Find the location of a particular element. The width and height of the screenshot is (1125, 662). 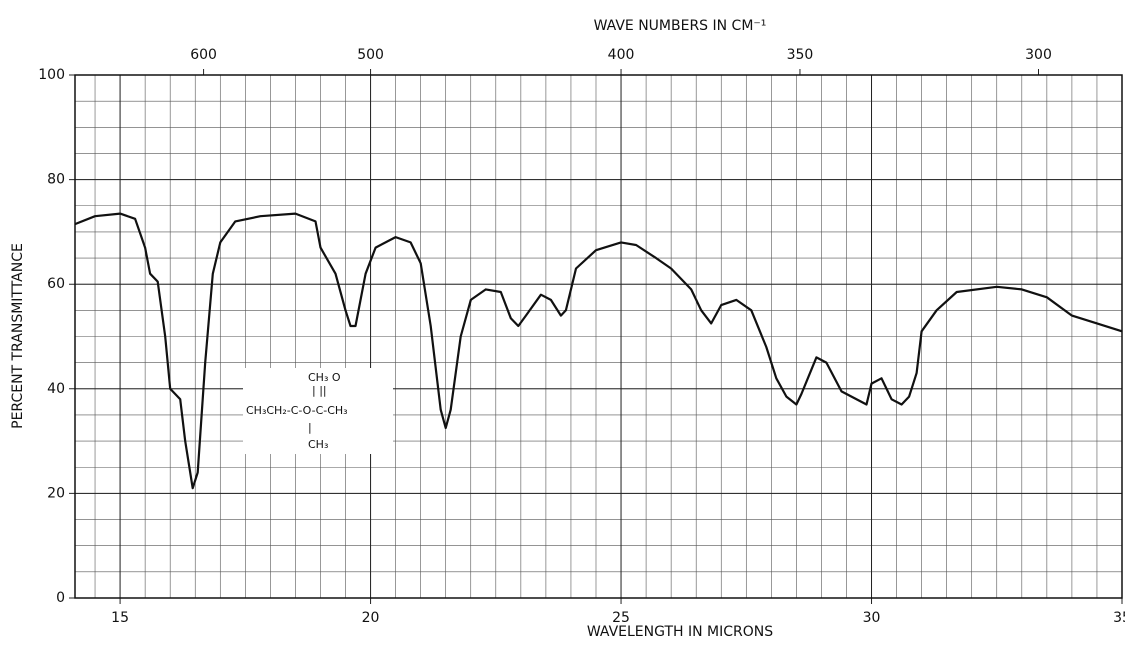

annotation-background is located at coordinates (318, 411).